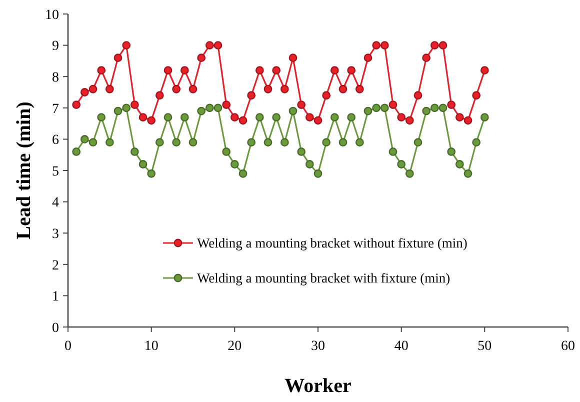  What do you see at coordinates (485, 346) in the screenshot?
I see `x-tick-label: 50` at bounding box center [485, 346].